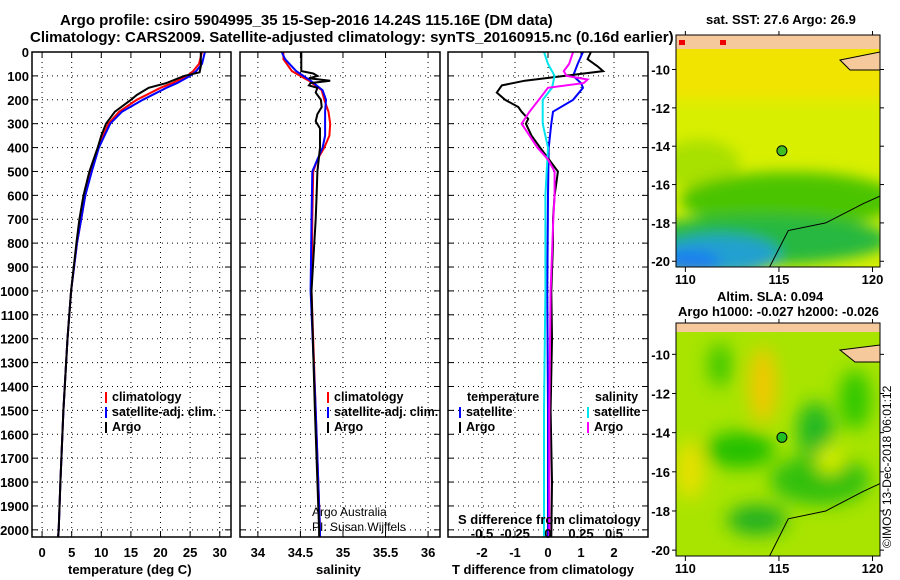 Image resolution: width=900 pixels, height=580 pixels. I want to click on x-tick-label: 25, so click(190, 552).